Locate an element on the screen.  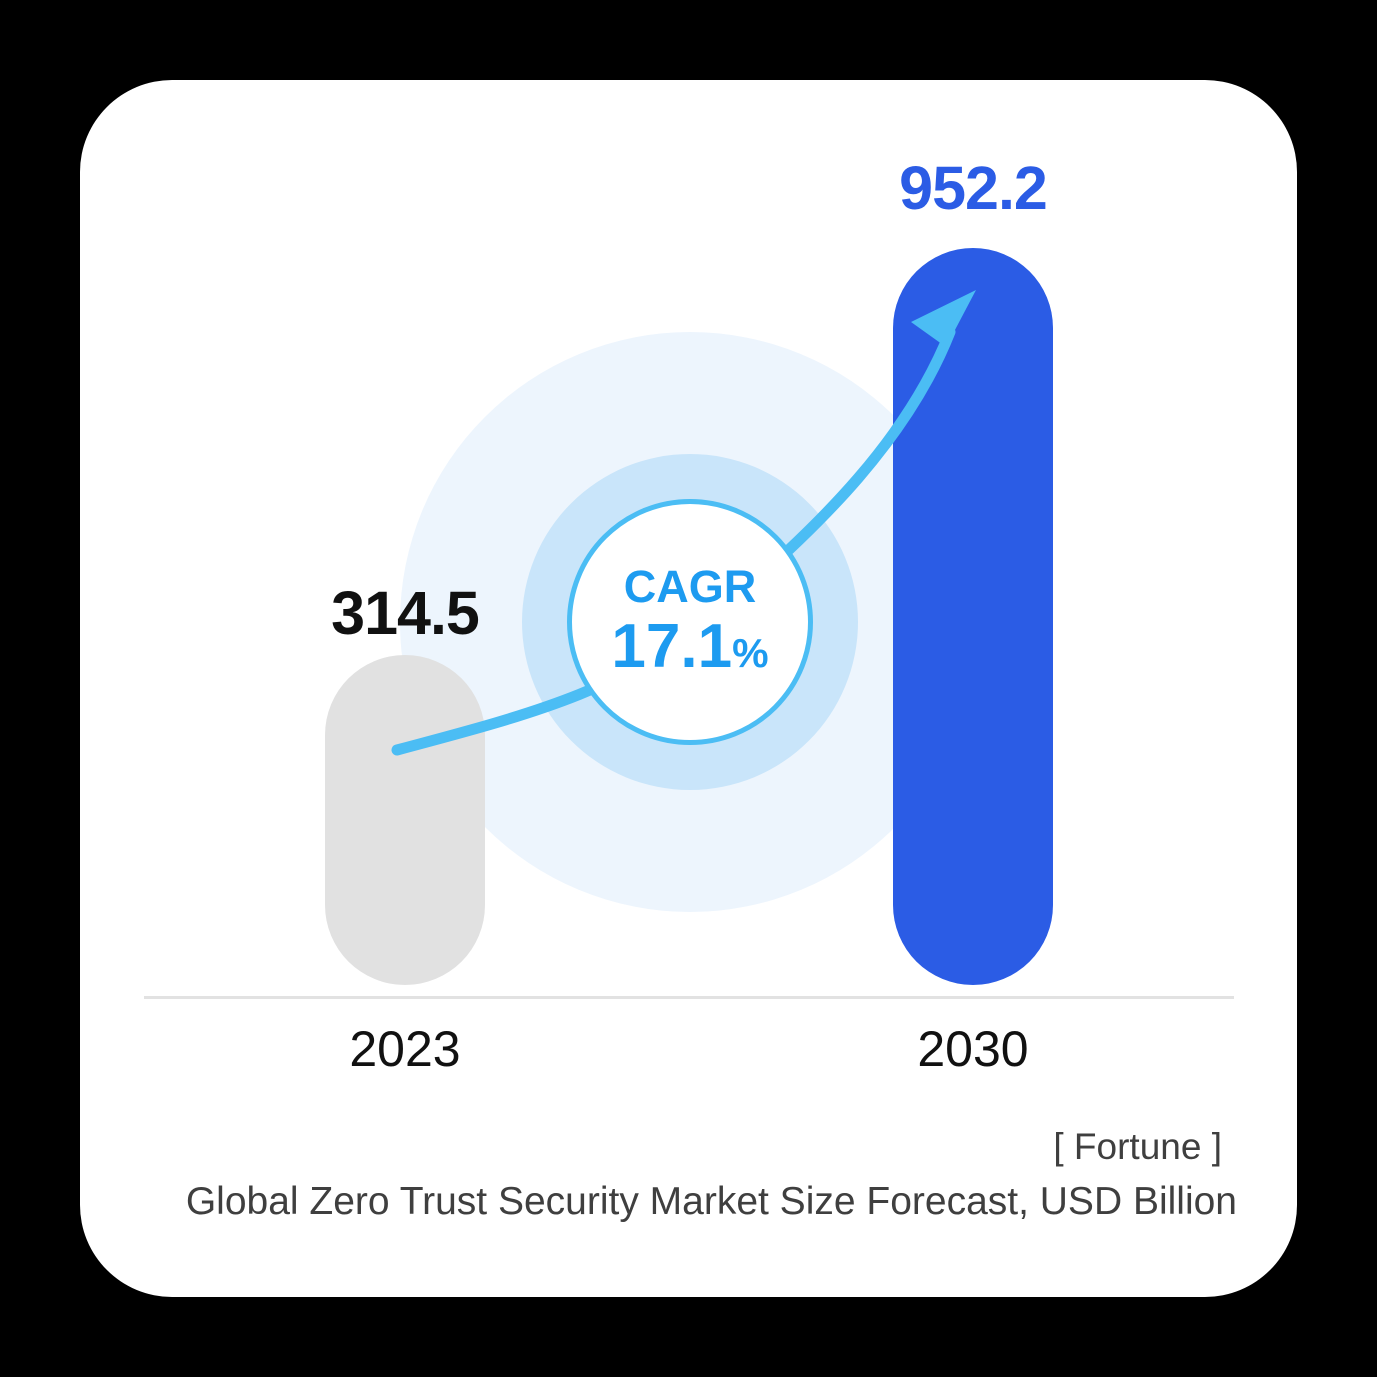
cagr-value-number: 17.1 is located at coordinates (672, 647).